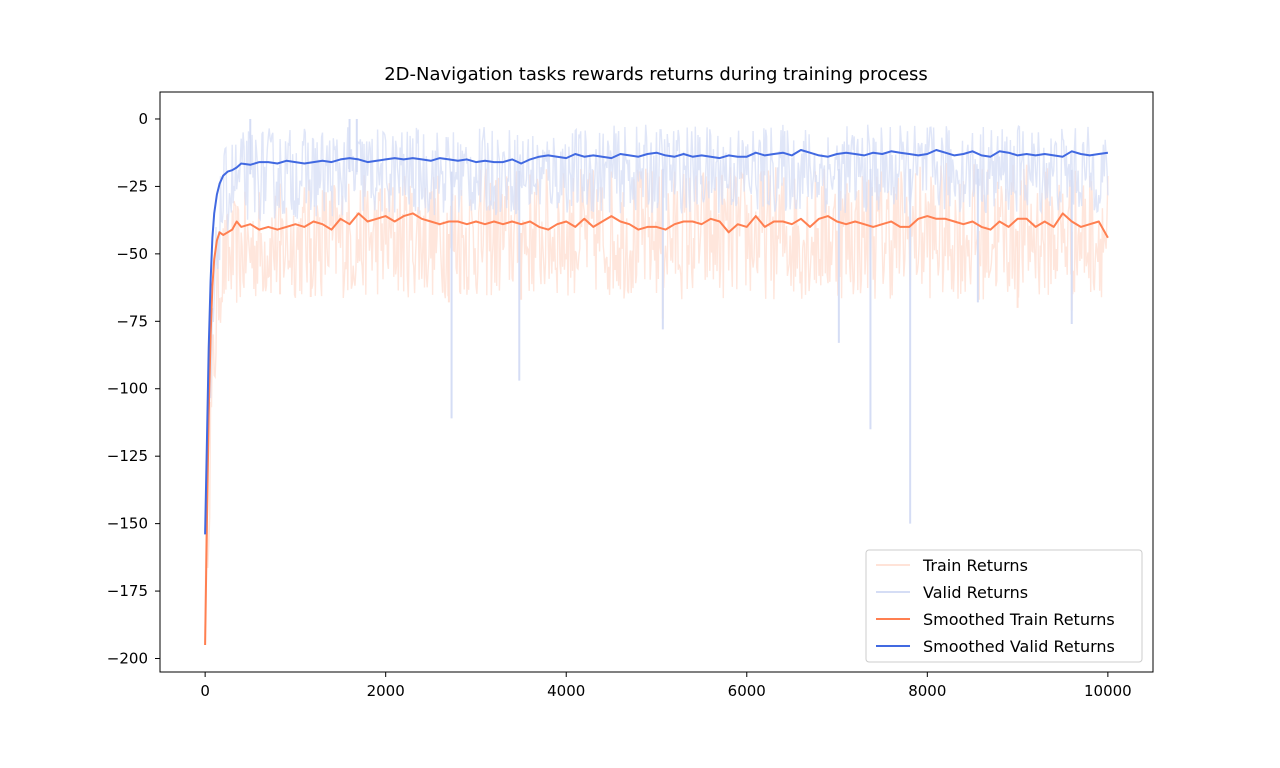 This screenshot has height=768, width=1280. What do you see at coordinates (975, 592) in the screenshot?
I see `legend-label: Valid Returns` at bounding box center [975, 592].